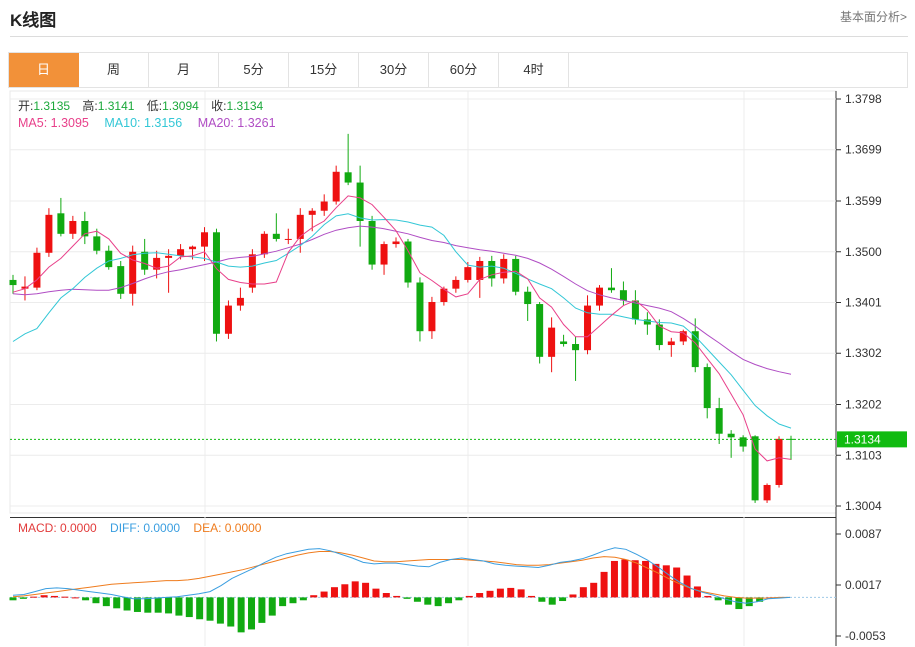  Describe the element at coordinates (116, 106) in the screenshot. I see `high-value: 1.3141` at that location.